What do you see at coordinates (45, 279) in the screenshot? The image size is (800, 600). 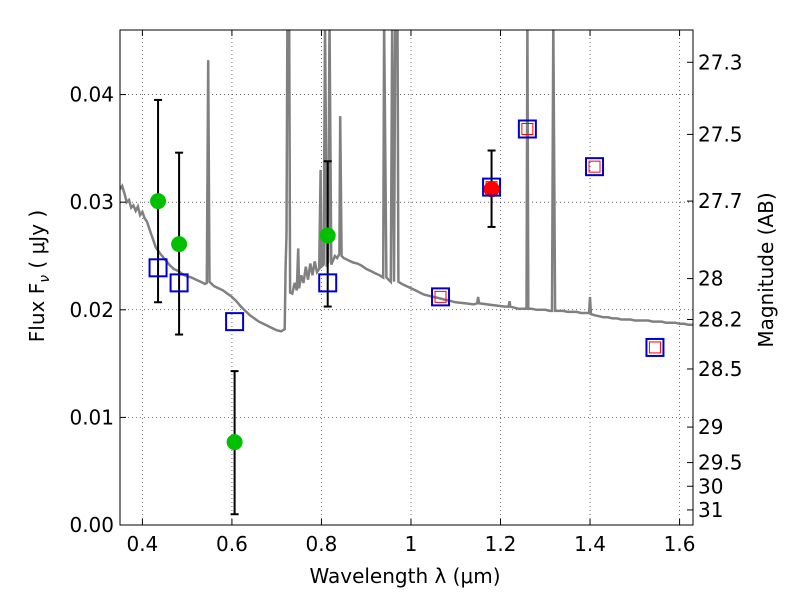 I see `y-axis-title-subscript: ν` at bounding box center [45, 279].